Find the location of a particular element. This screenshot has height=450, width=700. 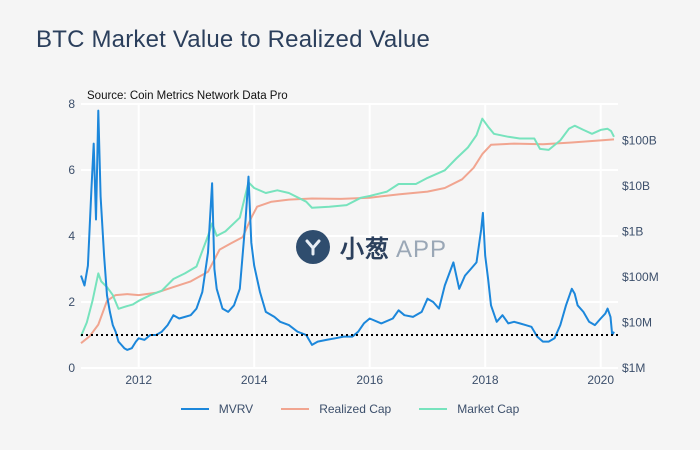

legend-item-market-cap: Market Cap is located at coordinates (469, 409).